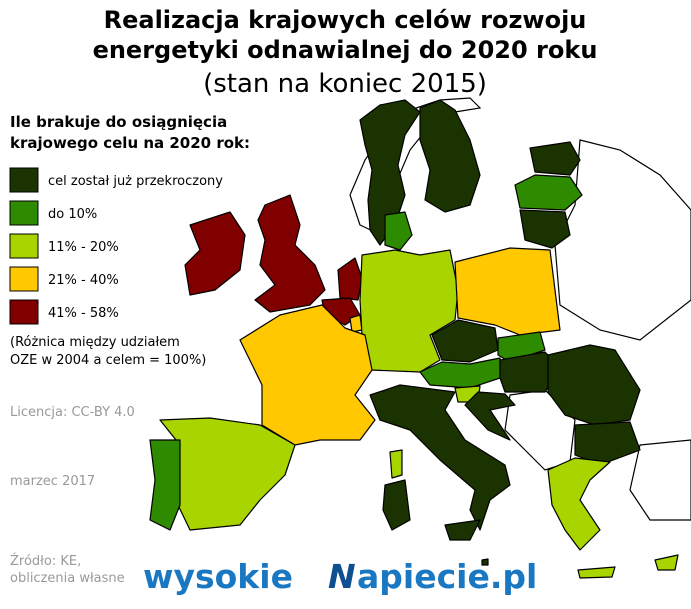 The width and height of the screenshot is (691, 609). What do you see at coordinates (52, 481) in the screenshot?
I see `date: marzec 2017` at bounding box center [52, 481].